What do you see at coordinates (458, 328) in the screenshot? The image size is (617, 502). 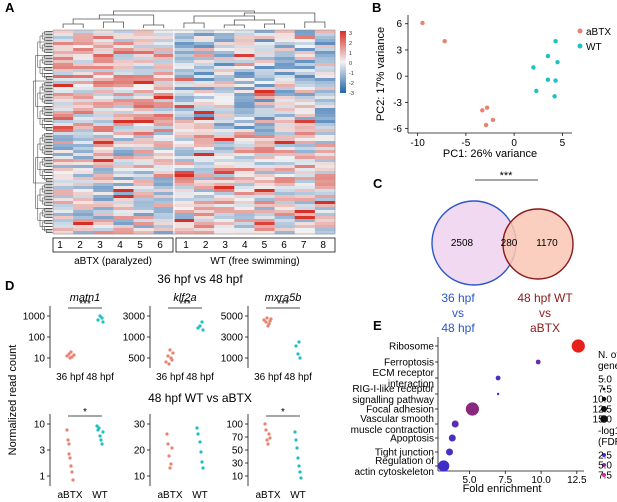 I see `venn-left-label-line: 48 hpf` at bounding box center [458, 328].